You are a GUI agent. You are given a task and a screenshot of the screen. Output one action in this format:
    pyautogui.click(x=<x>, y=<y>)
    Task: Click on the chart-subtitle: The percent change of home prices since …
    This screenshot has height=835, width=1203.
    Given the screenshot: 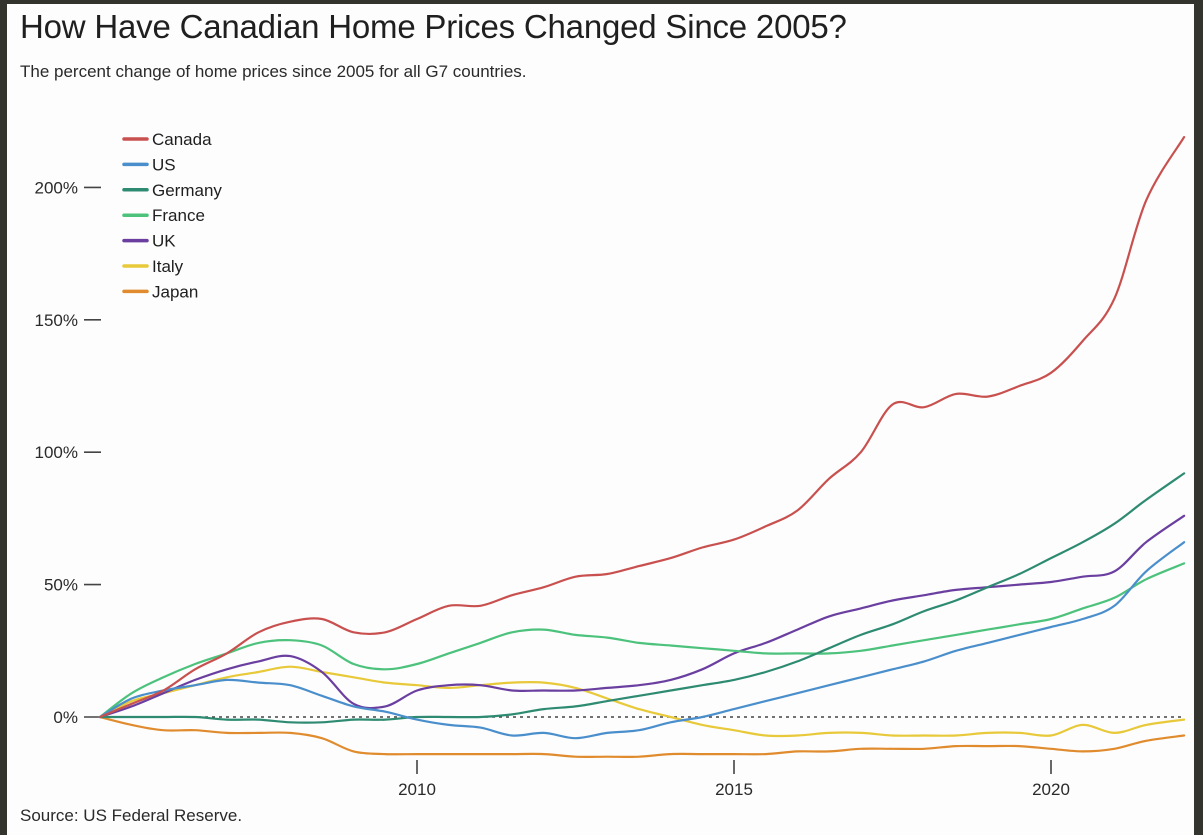 What is the action you would take?
    pyautogui.click(x=273, y=71)
    